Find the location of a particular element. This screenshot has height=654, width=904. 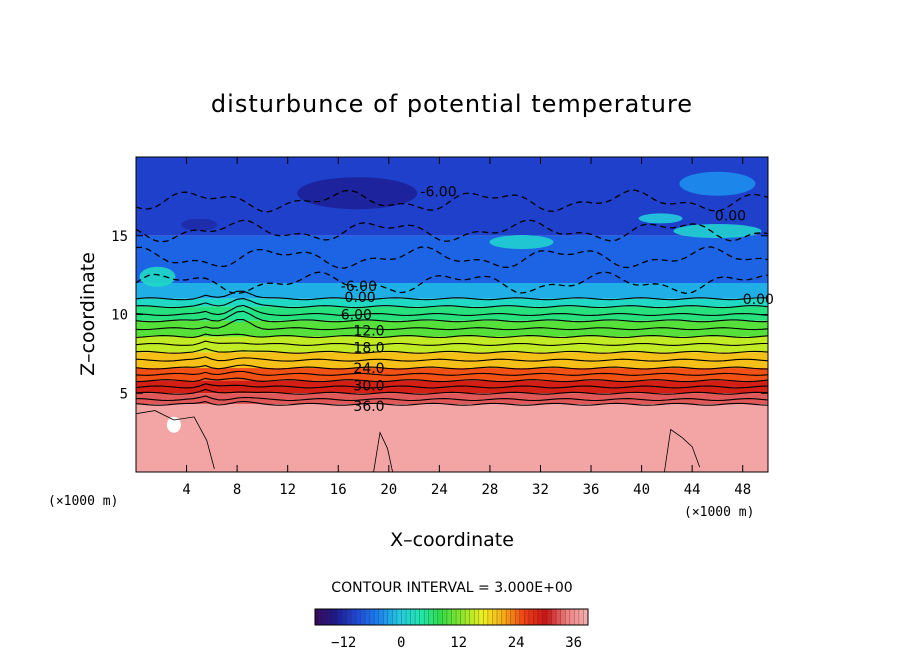

x-tick-label-24: 24 is located at coordinates (439, 490).